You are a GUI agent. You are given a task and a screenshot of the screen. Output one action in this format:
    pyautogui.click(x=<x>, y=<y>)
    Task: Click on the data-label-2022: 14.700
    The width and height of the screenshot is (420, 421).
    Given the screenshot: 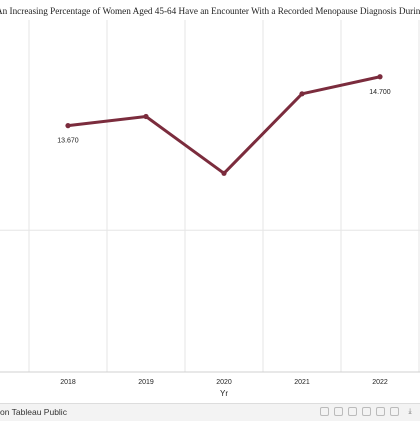 What is the action you would take?
    pyautogui.click(x=380, y=92)
    